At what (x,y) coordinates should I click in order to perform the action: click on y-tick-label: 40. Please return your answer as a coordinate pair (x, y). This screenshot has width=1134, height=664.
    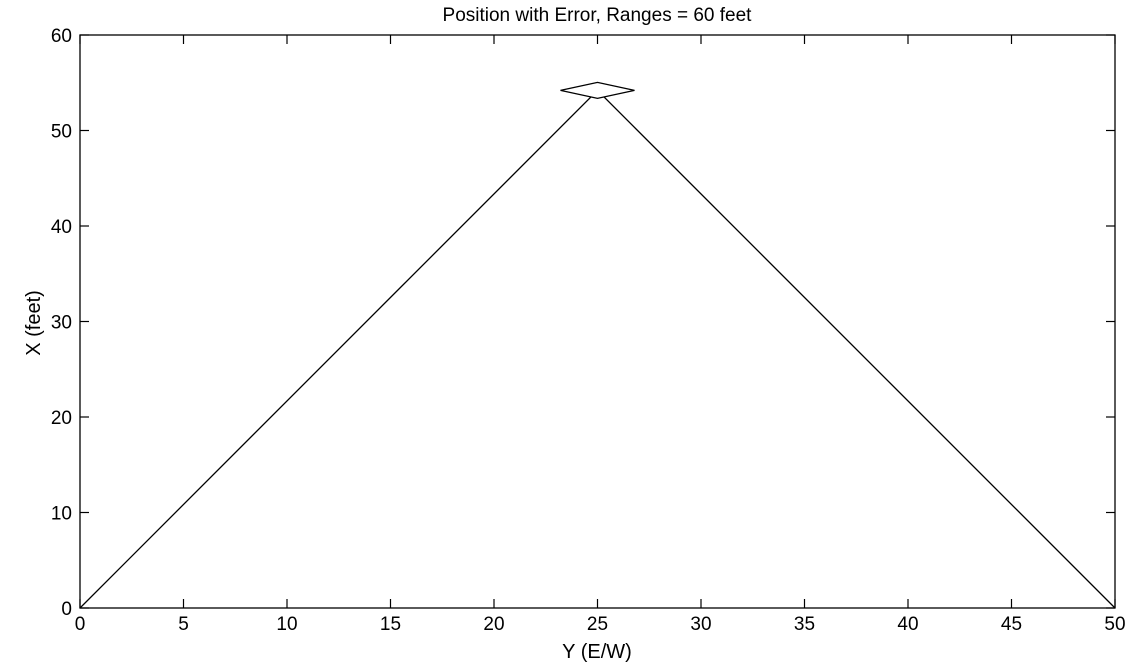
    Looking at the image, I should click on (61, 227).